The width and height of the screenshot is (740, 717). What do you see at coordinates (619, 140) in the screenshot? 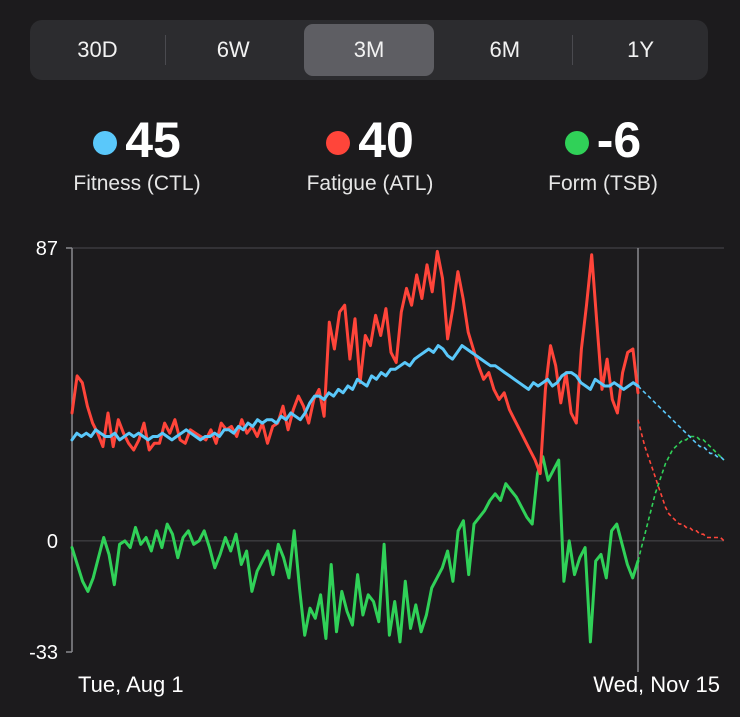
I see `metric-form-value: -6` at bounding box center [619, 140].